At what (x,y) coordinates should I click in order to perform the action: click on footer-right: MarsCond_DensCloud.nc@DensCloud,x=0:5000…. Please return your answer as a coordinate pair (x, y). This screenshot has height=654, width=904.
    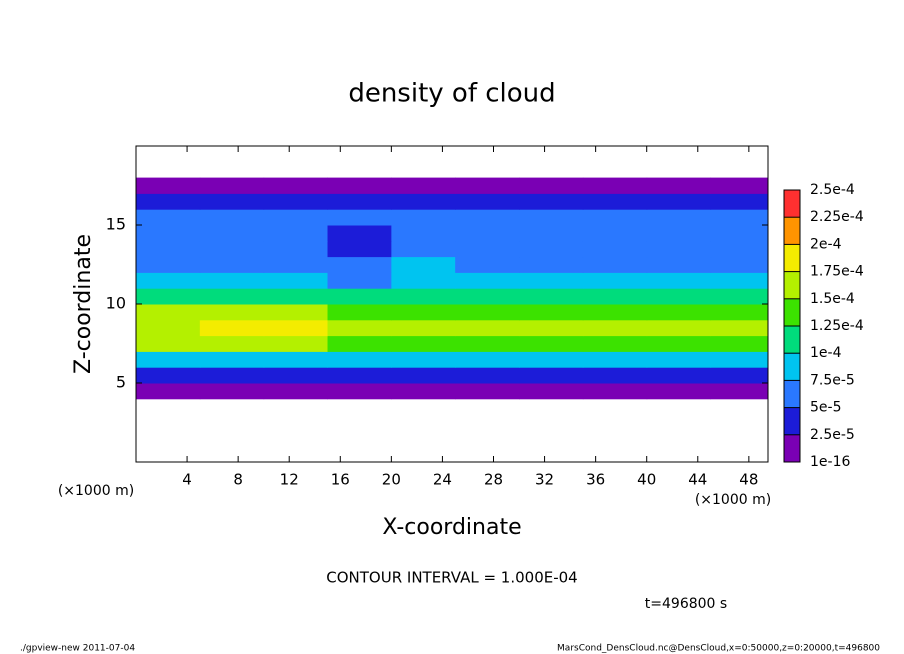
    Looking at the image, I should click on (718, 649).